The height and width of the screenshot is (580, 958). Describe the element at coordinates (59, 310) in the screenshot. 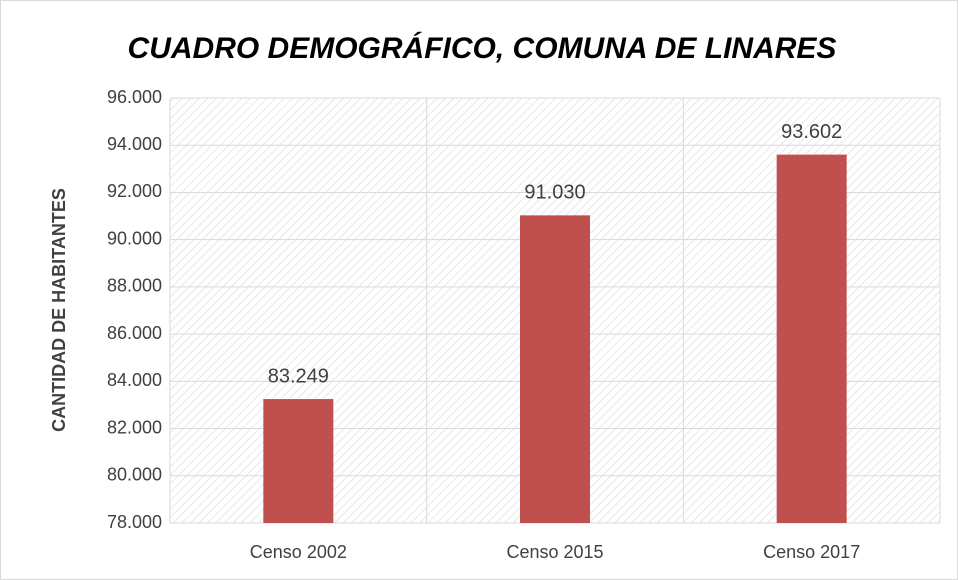

I see `y-axis-label: CANTIDAD DE HABITANTES` at that location.